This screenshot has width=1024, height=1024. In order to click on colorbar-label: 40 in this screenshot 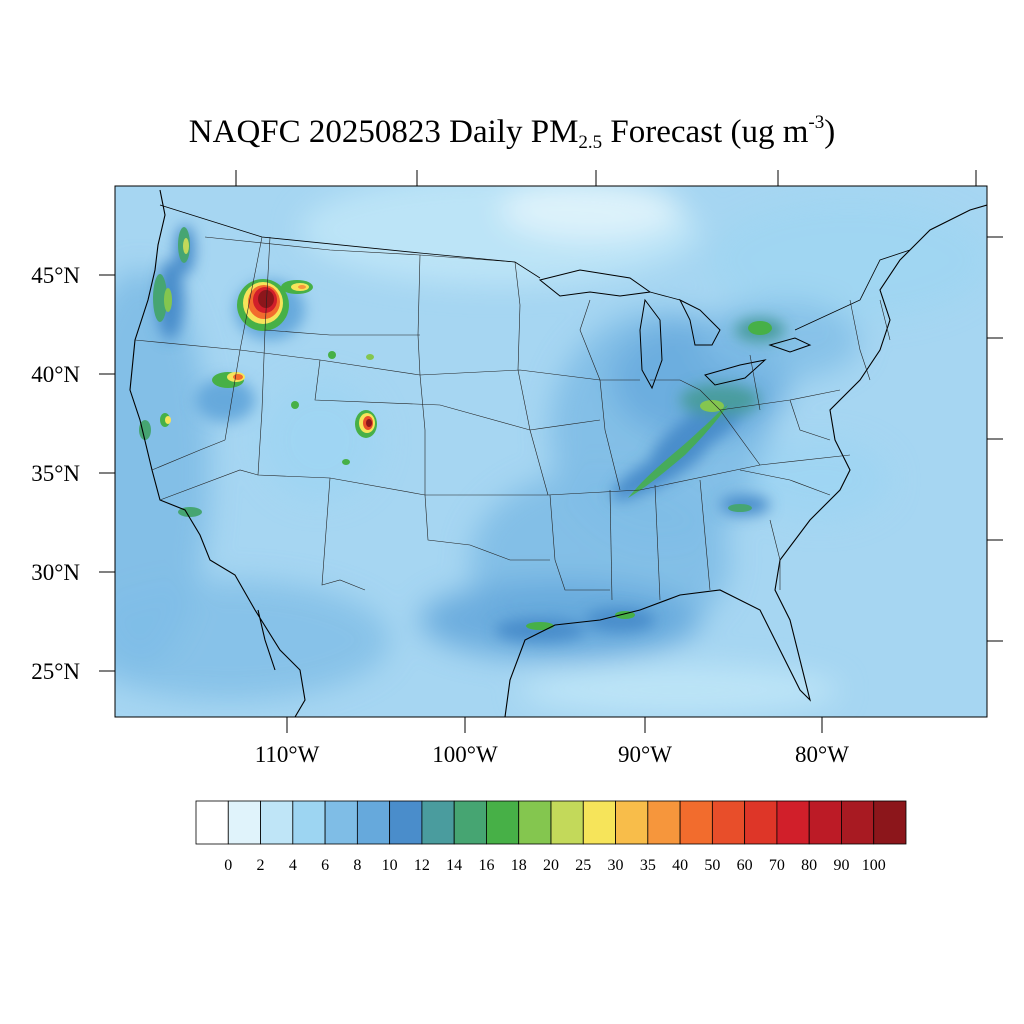, I will do `click(680, 865)`.